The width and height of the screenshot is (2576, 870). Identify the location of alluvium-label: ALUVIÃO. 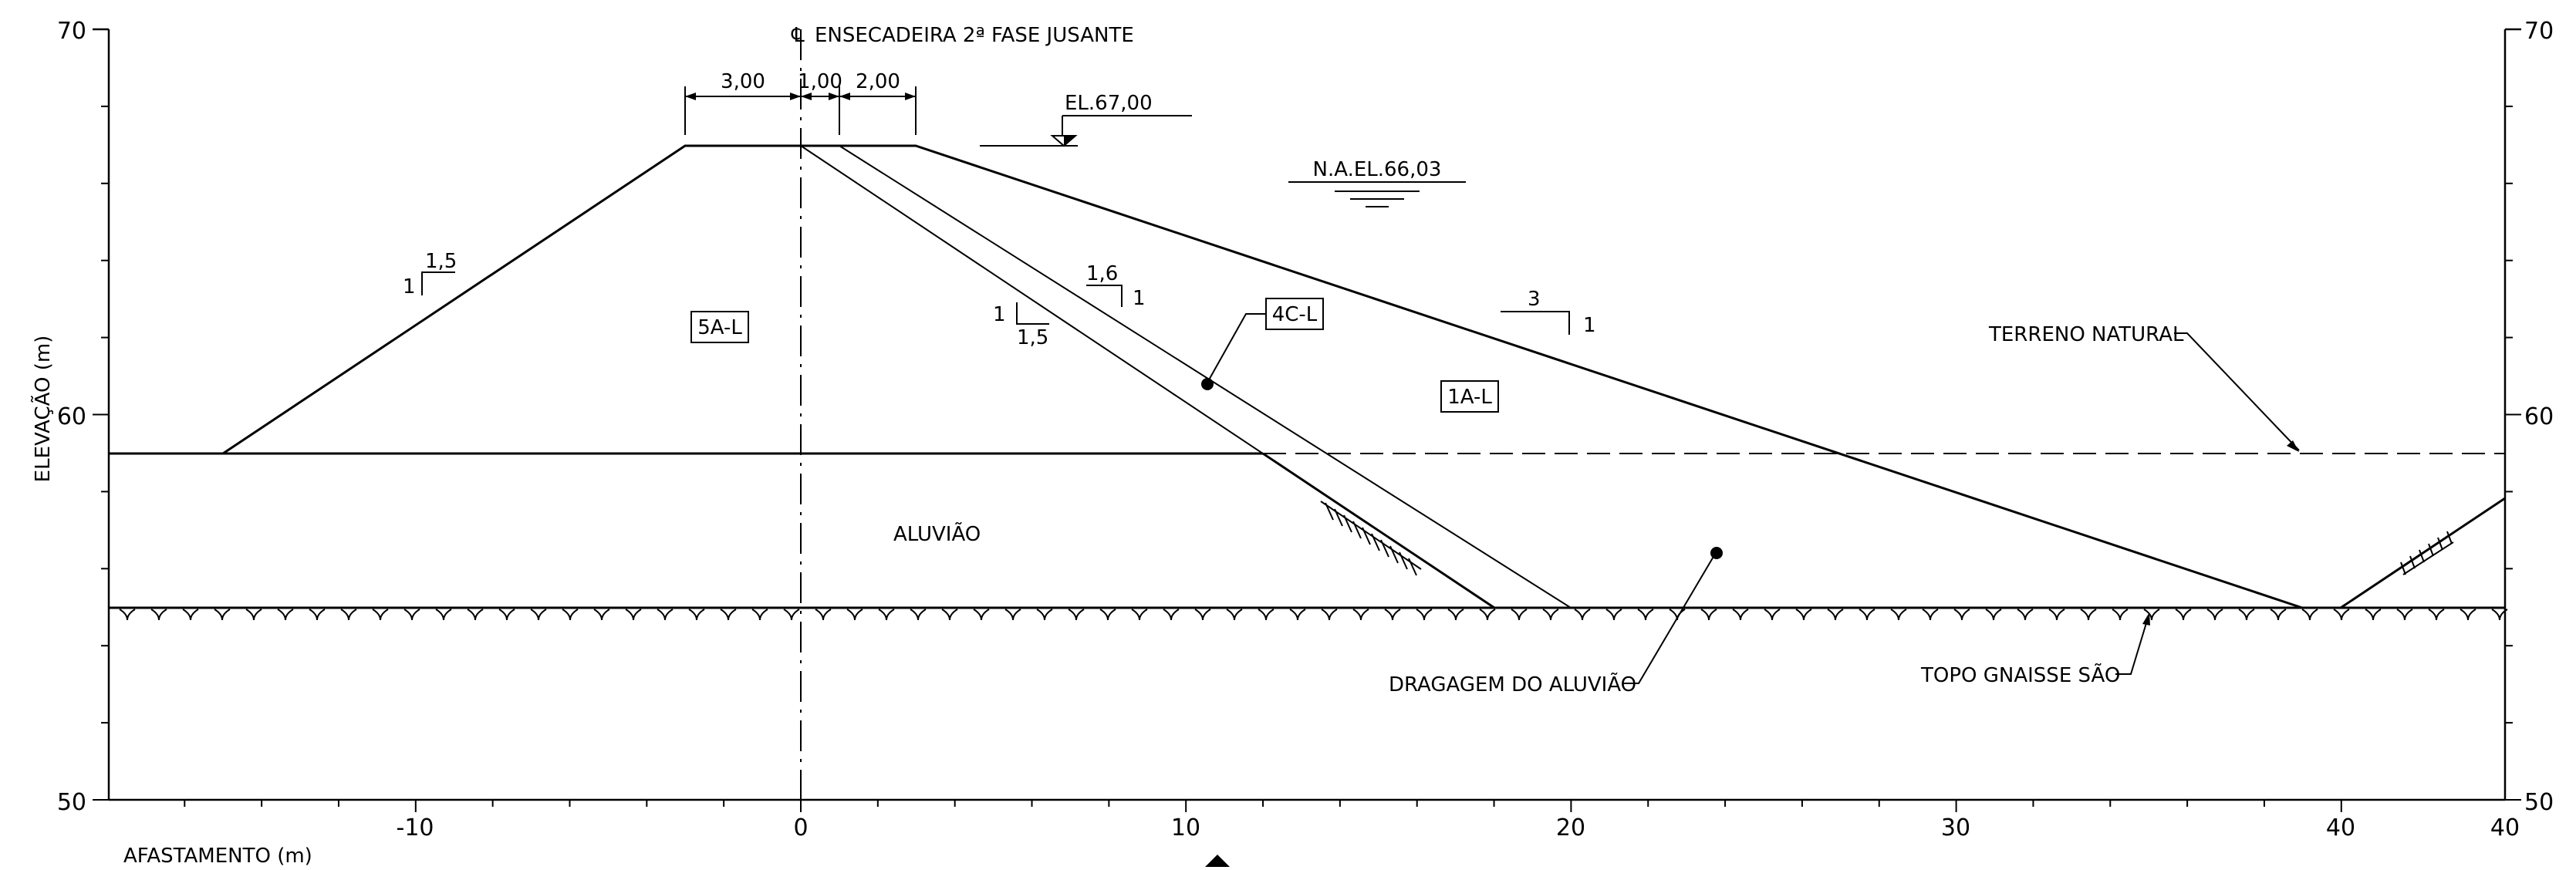
(937, 533).